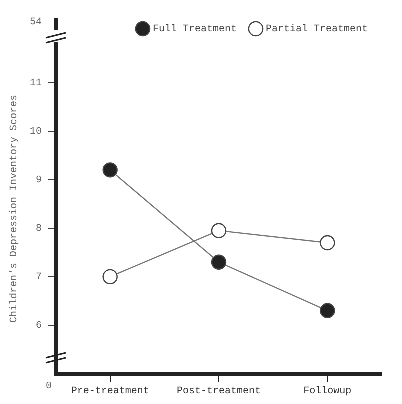 The width and height of the screenshot is (402, 404). I want to click on text: 54, so click(36, 23).